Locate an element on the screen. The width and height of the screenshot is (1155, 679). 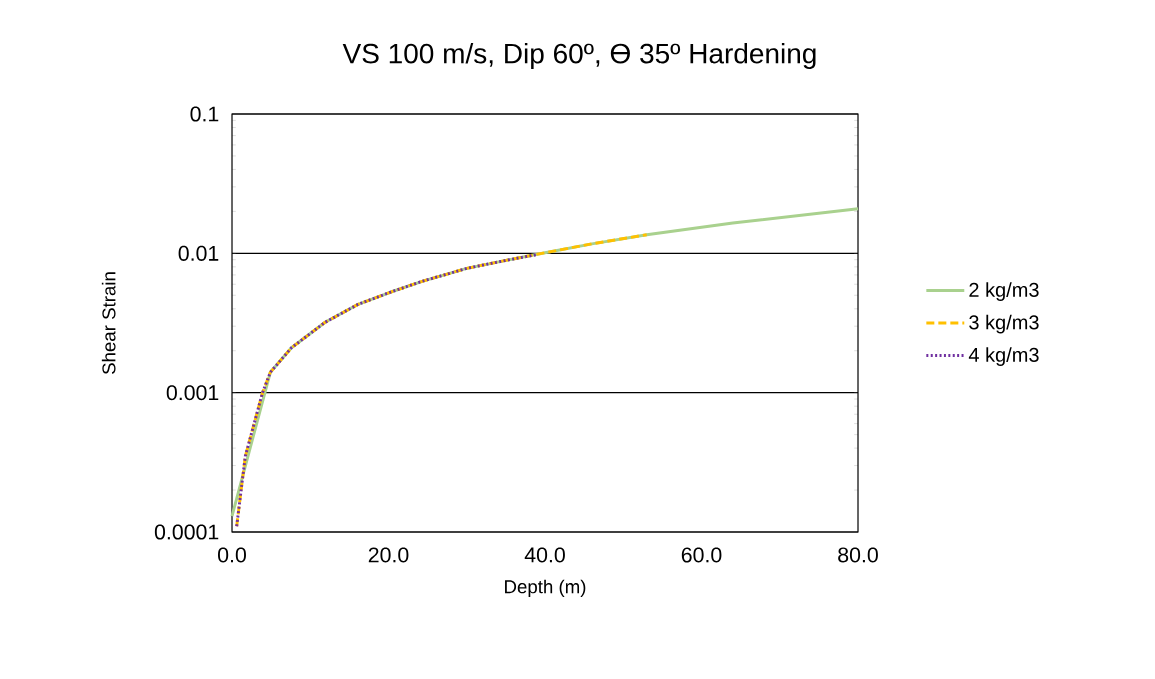
x-tick-label: 40.0 is located at coordinates (544, 555).